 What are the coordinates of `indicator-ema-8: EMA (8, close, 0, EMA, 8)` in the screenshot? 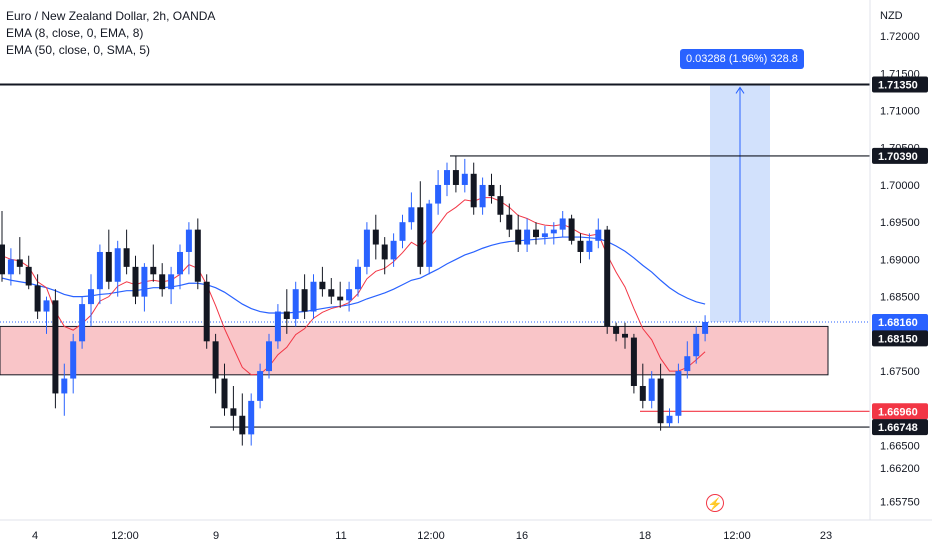 It's located at (75, 33).